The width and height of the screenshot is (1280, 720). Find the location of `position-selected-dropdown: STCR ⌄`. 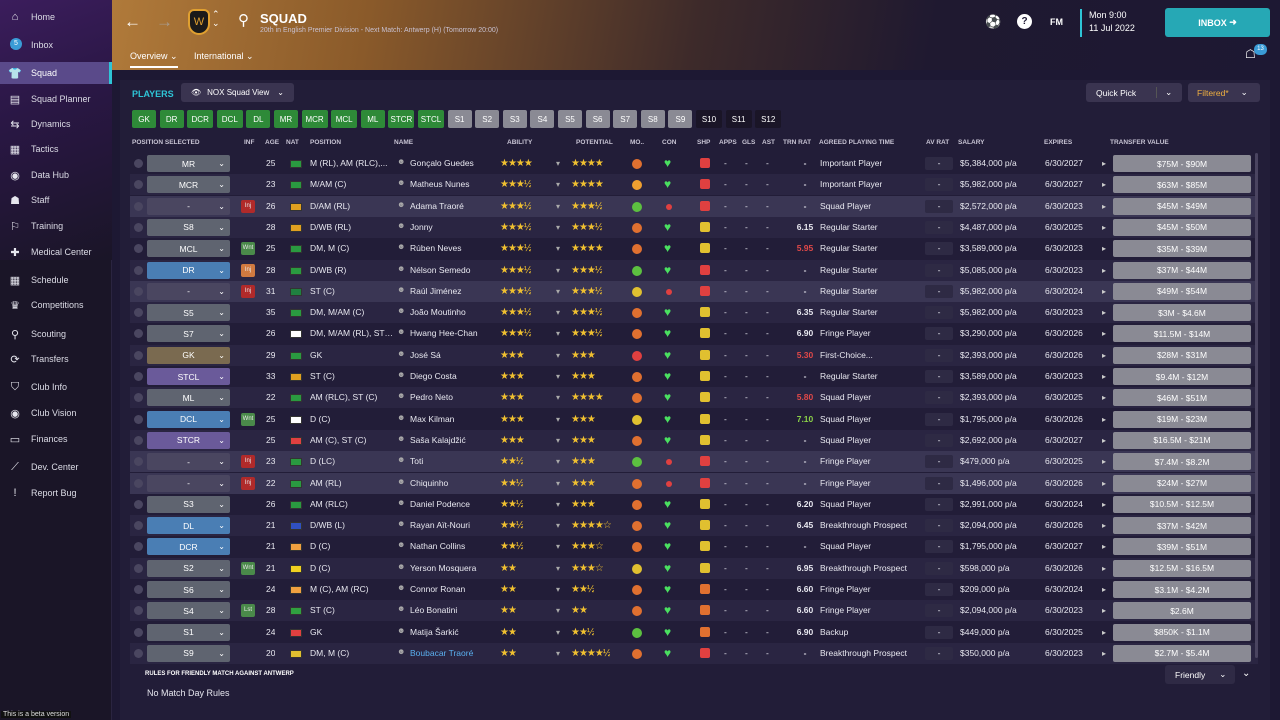

position-selected-dropdown: STCR ⌄ is located at coordinates (188, 440).